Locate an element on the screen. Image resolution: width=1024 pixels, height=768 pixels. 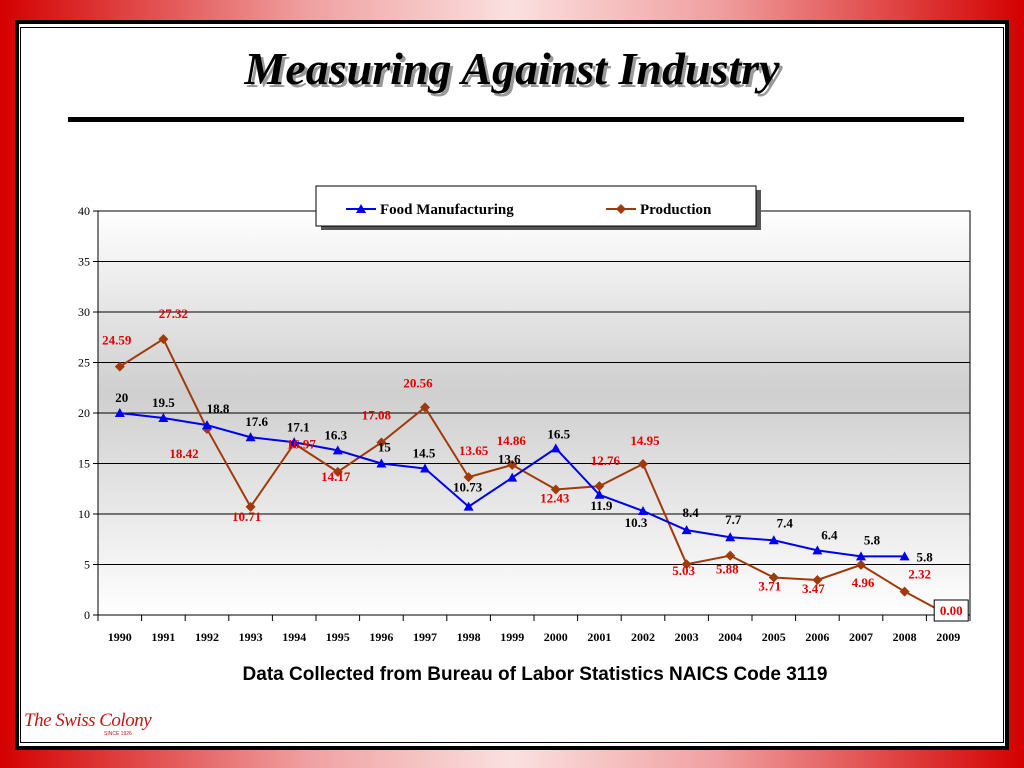
food-manufacturing-data-label: 15 is located at coordinates (385, 447).